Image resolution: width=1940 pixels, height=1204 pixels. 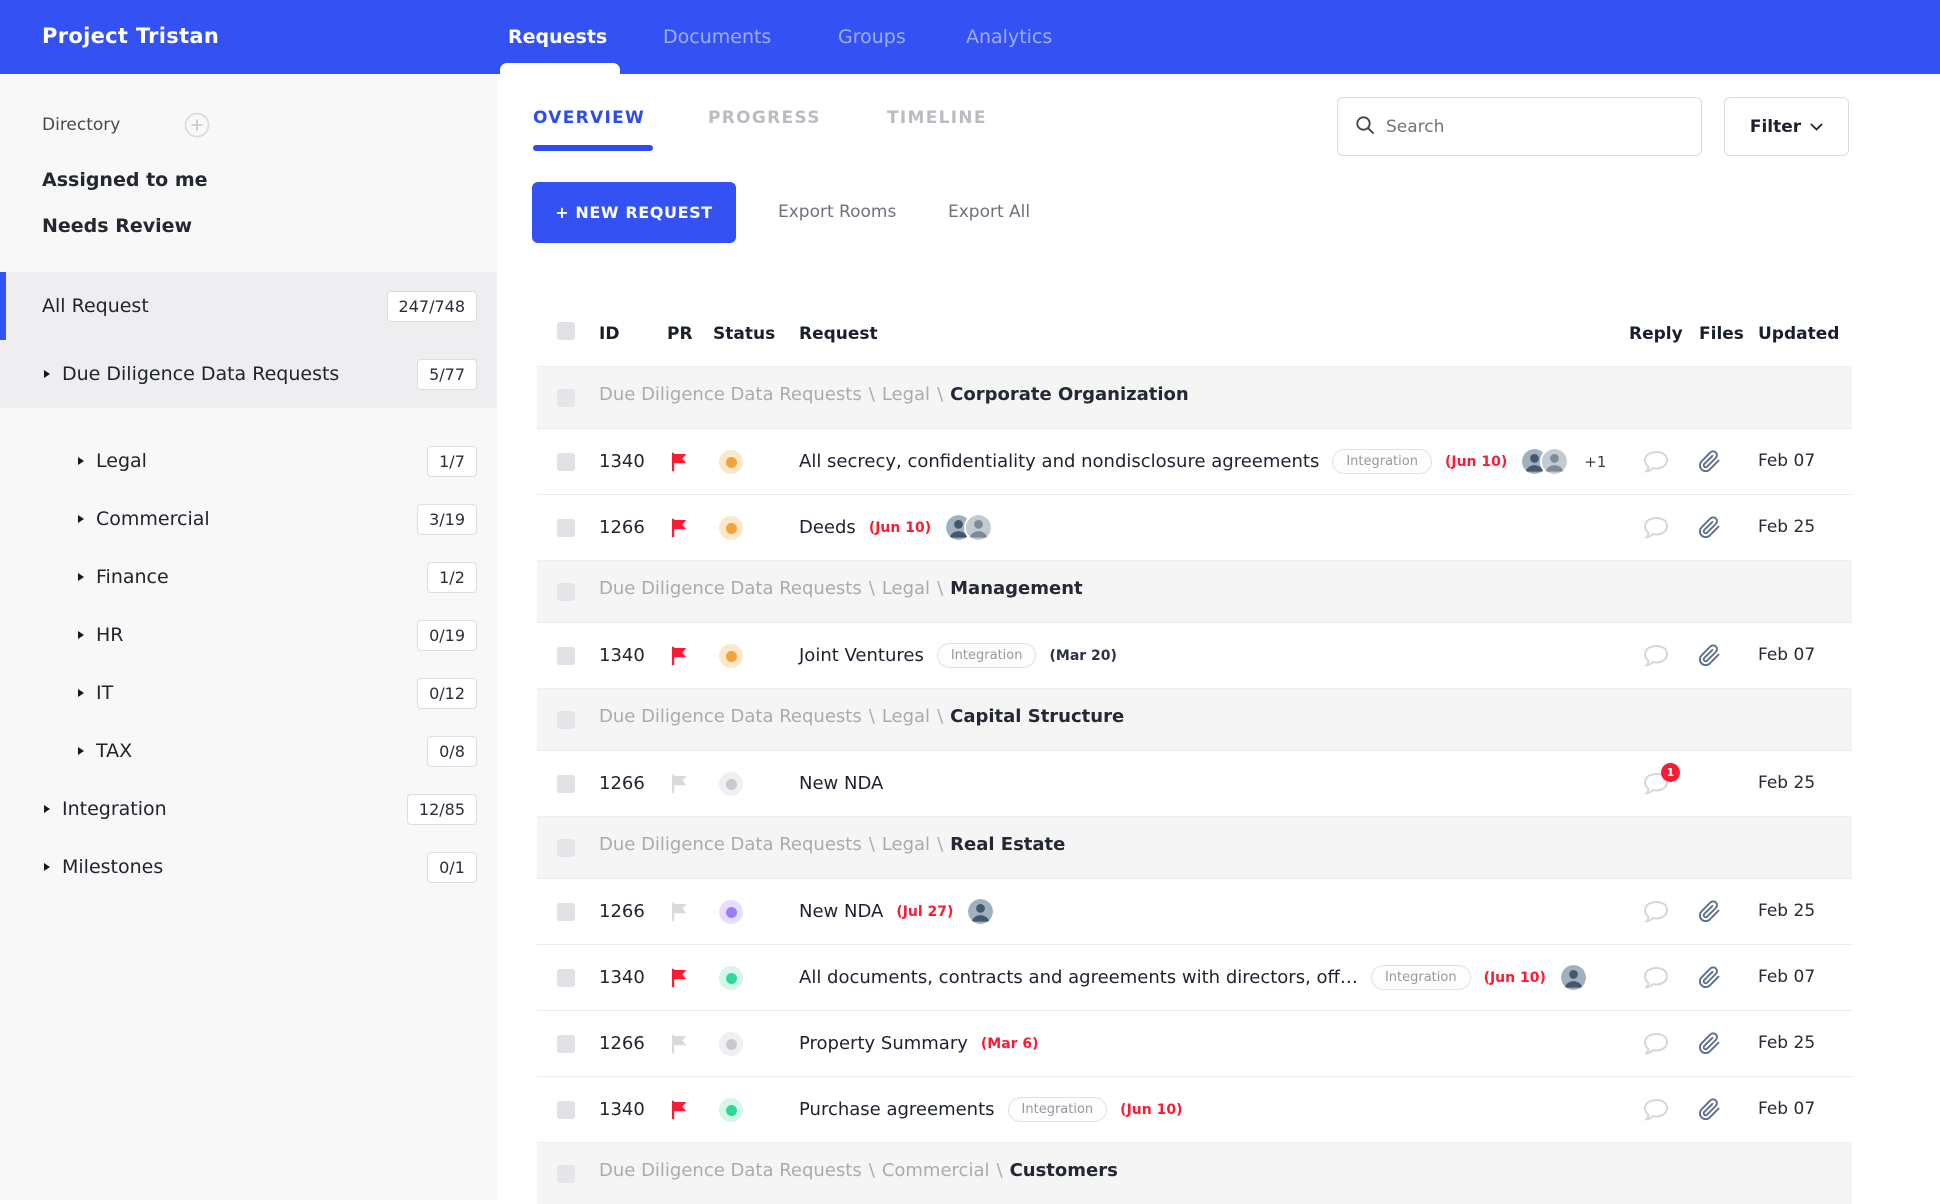 What do you see at coordinates (1787, 1109) in the screenshot?
I see `updated-date: Feb 07` at bounding box center [1787, 1109].